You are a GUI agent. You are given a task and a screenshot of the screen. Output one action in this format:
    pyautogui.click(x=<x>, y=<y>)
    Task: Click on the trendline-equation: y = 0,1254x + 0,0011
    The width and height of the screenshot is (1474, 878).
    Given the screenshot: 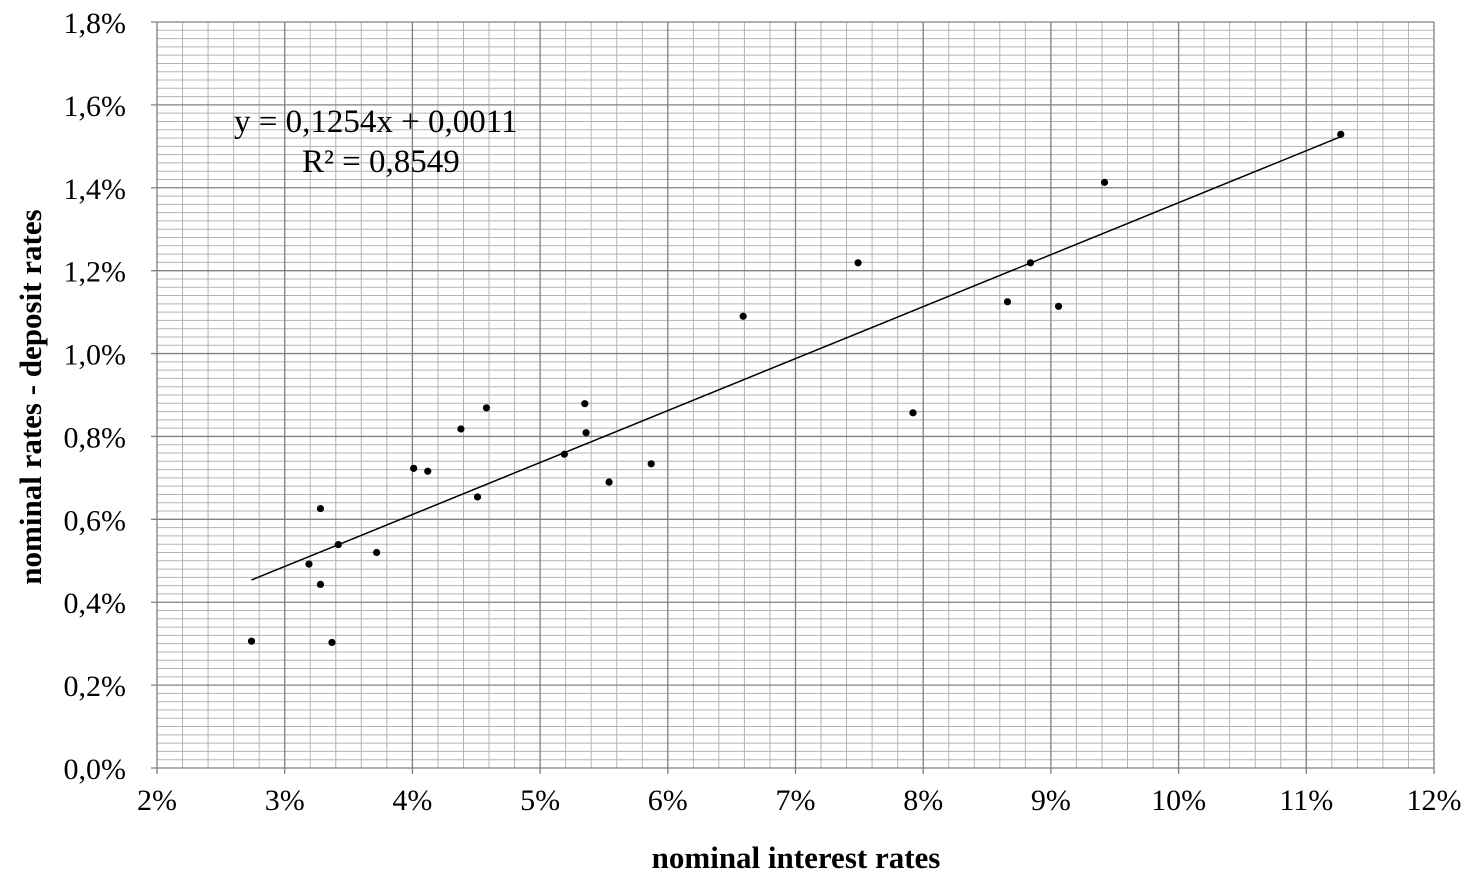 What is the action you would take?
    pyautogui.click(x=376, y=122)
    